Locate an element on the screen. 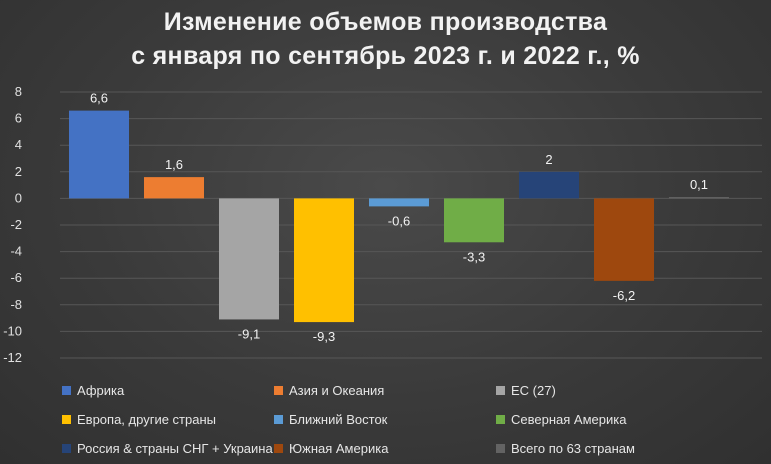 Image resolution: width=771 pixels, height=464 pixels. legend-item: ЕС (27) is located at coordinates (526, 390).